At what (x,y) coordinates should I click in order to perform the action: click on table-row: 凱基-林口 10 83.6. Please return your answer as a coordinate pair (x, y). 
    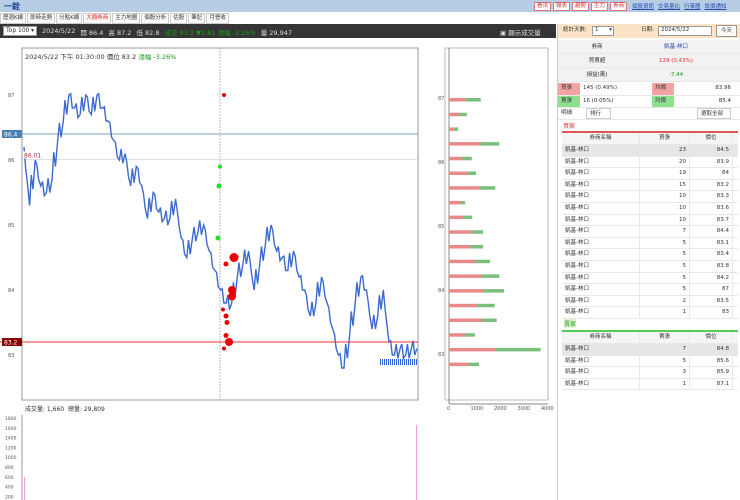
    Looking at the image, I should click on (650, 208).